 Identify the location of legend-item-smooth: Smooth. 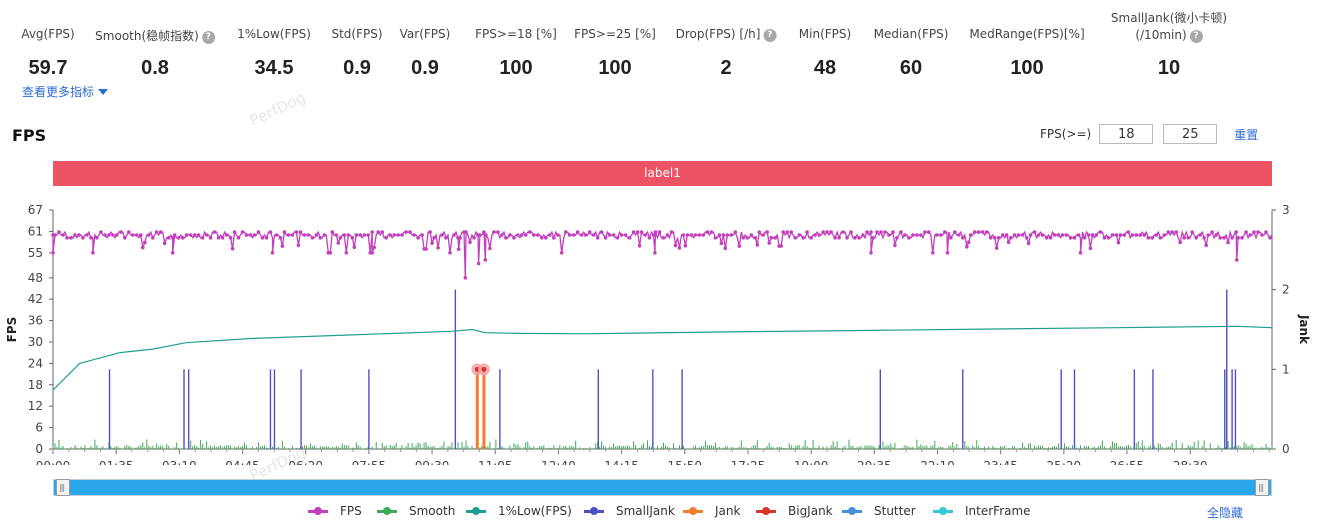
(416, 511).